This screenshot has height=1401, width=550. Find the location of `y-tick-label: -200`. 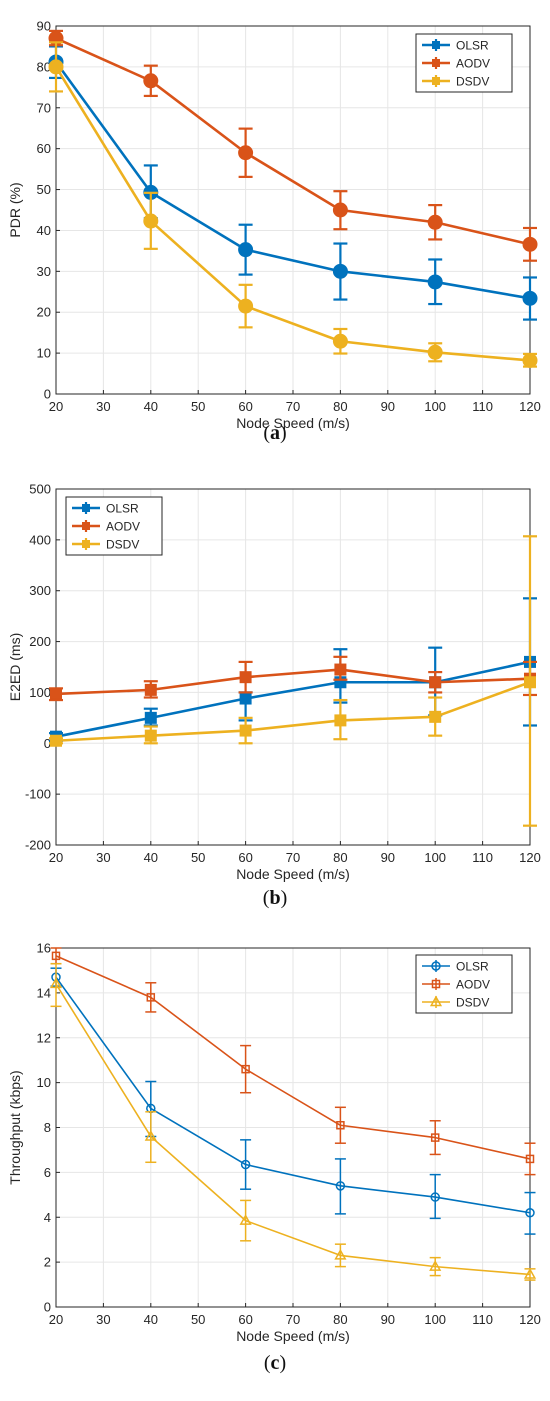

y-tick-label: -200 is located at coordinates (38, 845).